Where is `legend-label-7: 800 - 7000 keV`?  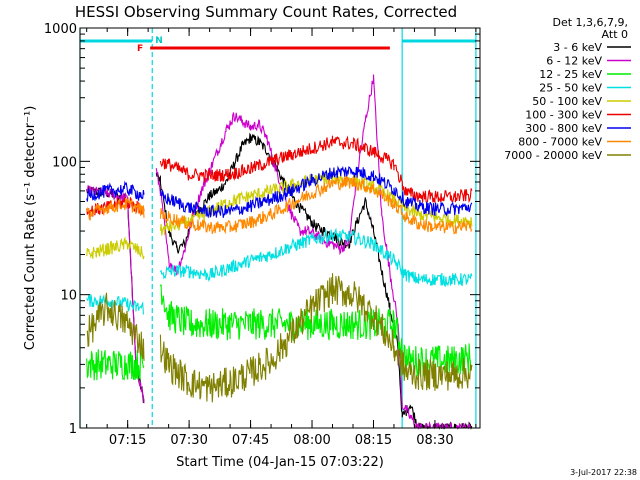 legend-label-7: 800 - 7000 keV is located at coordinates (560, 142).